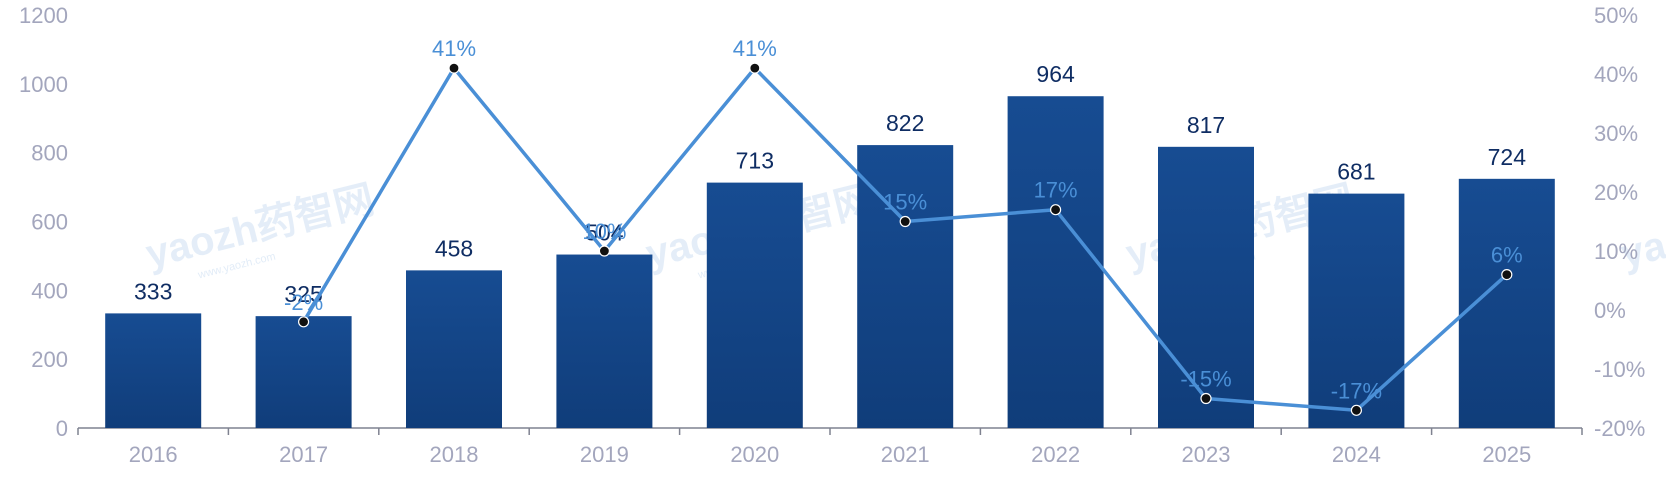  What do you see at coordinates (153, 291) in the screenshot?
I see `bar-value-label: 333` at bounding box center [153, 291].